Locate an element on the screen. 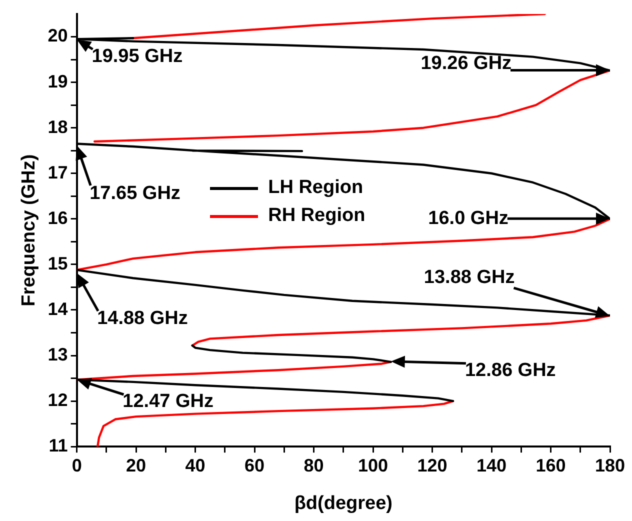  y-tick-label: 16 is located at coordinates (58, 218).